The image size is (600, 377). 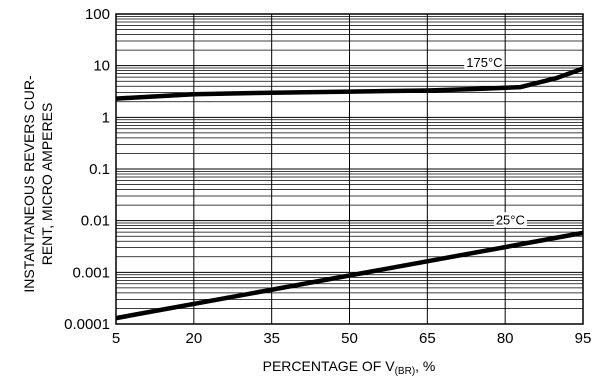 I want to click on y-axis-label-line-2: RENT, MICRO AMPERES, so click(x=47, y=184).